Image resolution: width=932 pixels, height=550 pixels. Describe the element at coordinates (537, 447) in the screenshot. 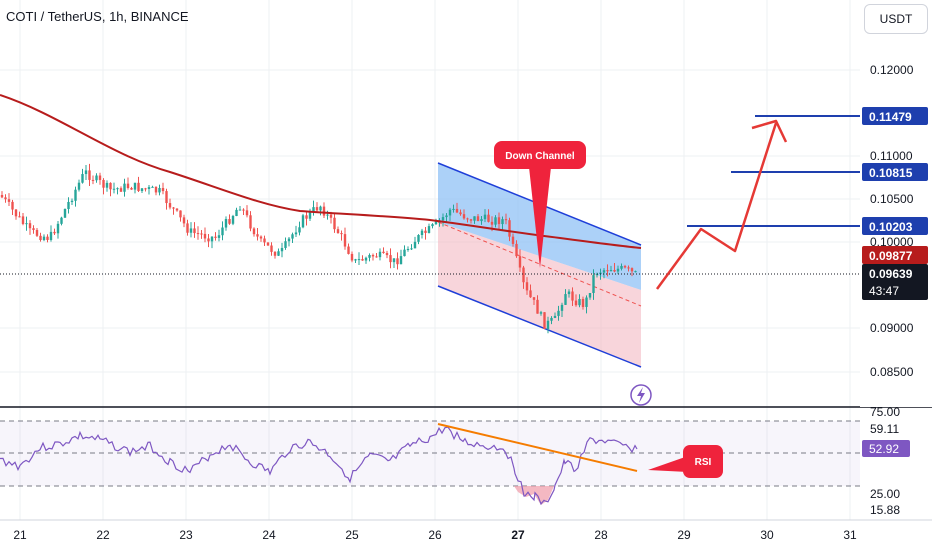

I see `rsi-trendline` at that location.